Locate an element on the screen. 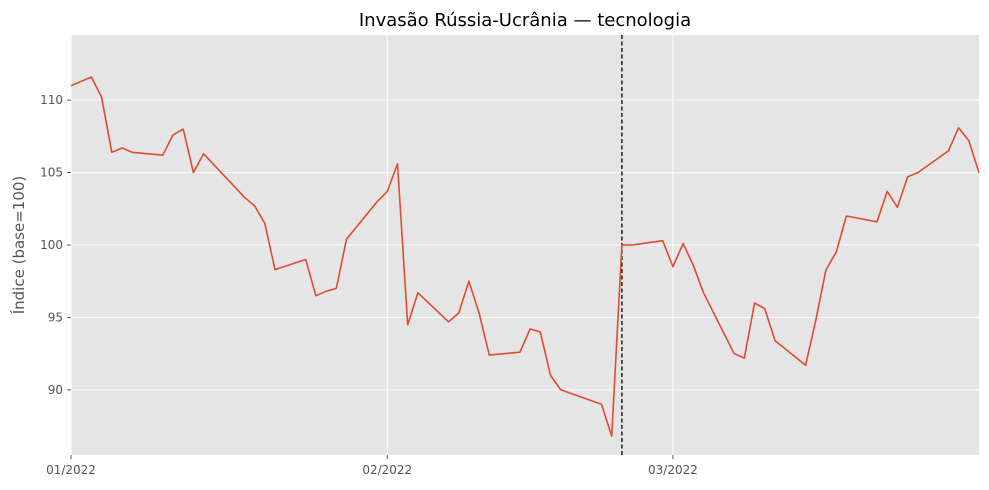 This screenshot has height=490, width=989. y-tick-label: 100 is located at coordinates (51, 245).